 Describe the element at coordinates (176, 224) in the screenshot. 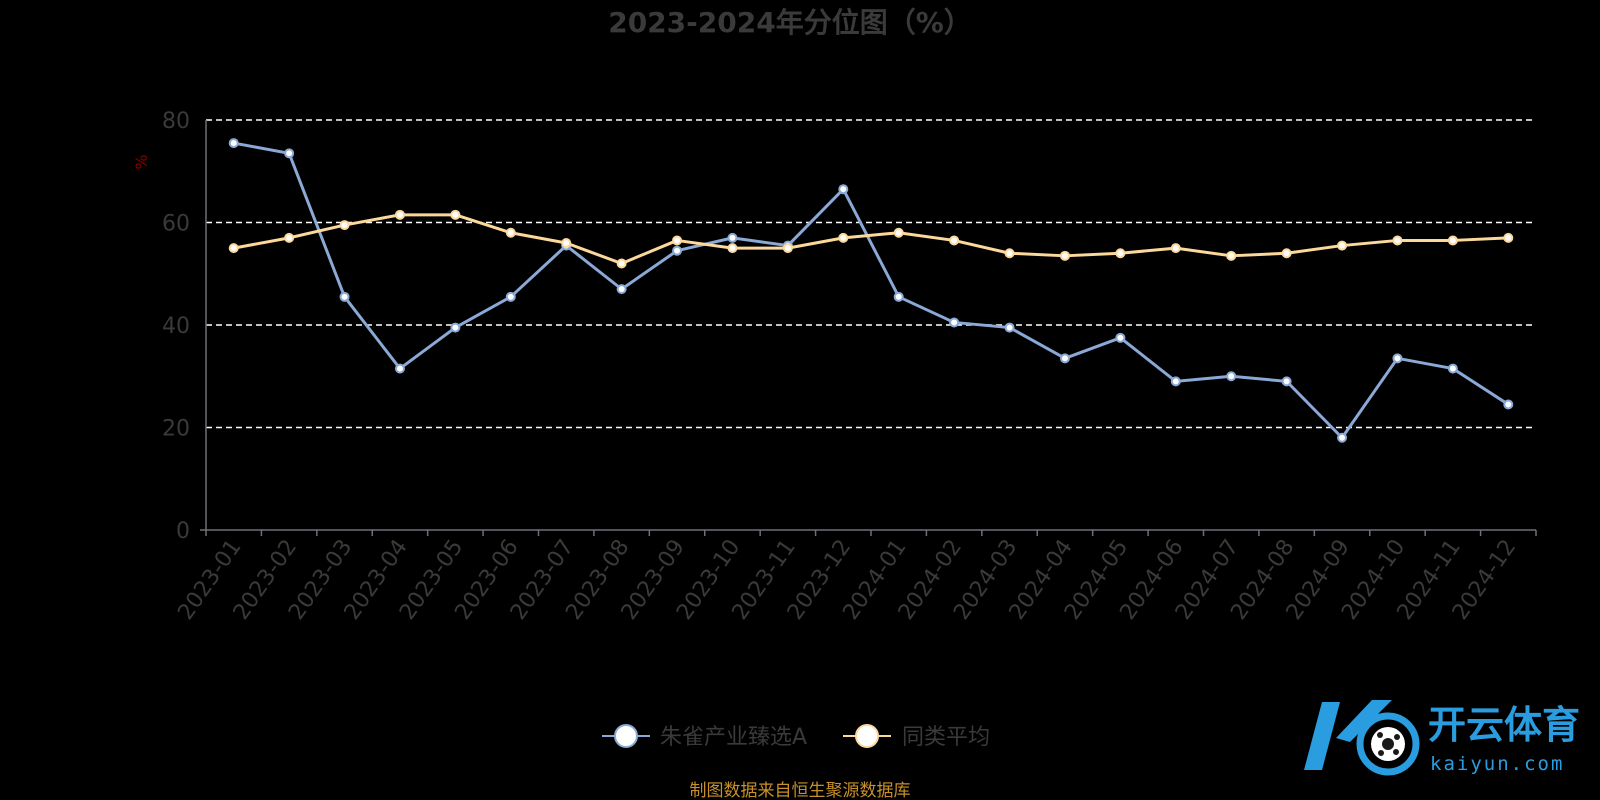

I see `y-tick-label: 60` at that location.